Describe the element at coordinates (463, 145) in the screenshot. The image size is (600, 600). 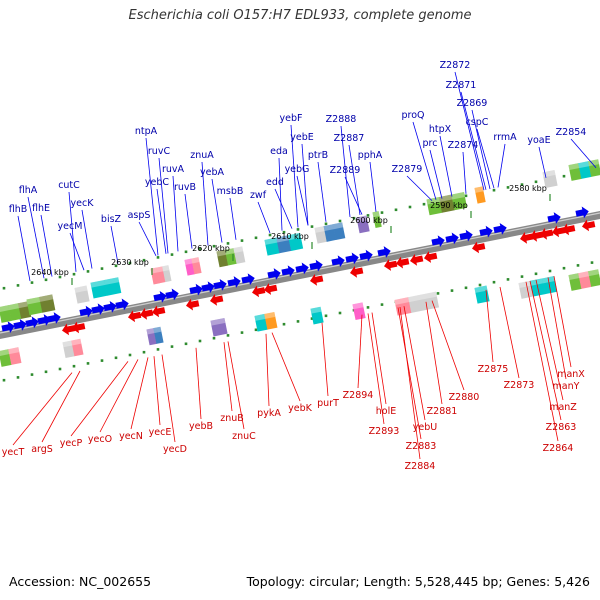
I see `forward-gene-label: Z2874` at that location.